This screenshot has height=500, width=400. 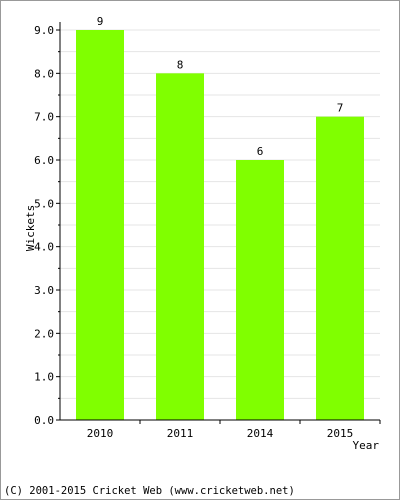 I want to click on data-label: 6, so click(x=260, y=151).